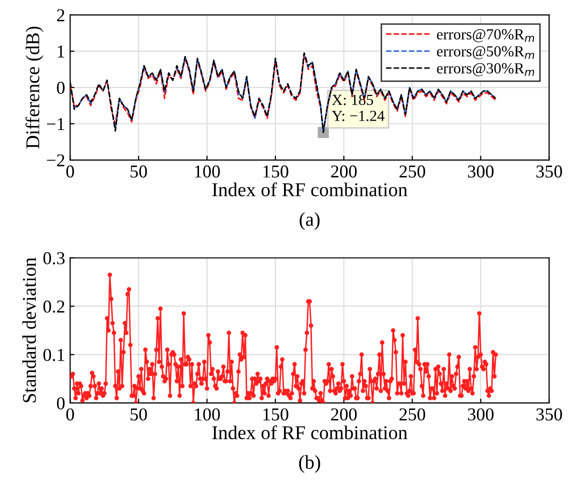  Describe the element at coordinates (485, 69) in the screenshot. I see `legend-label: errors@30%R$_{m}$` at that location.